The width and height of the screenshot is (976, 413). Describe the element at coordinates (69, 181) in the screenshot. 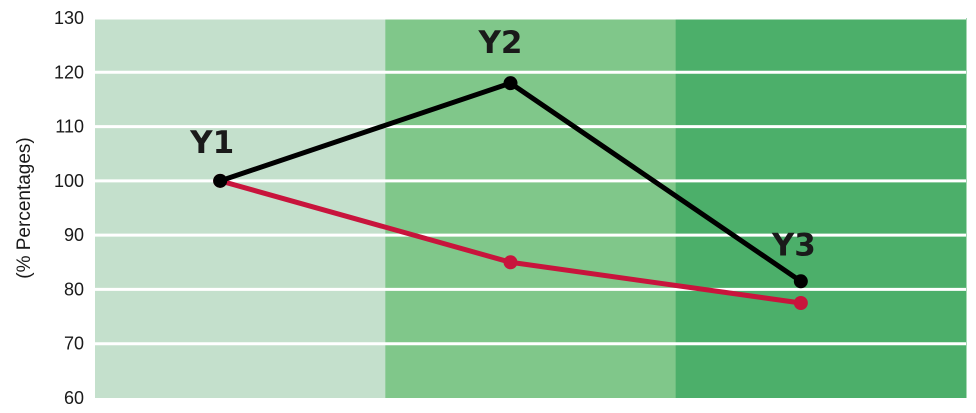

I see `y-tick-label: 100` at that location.